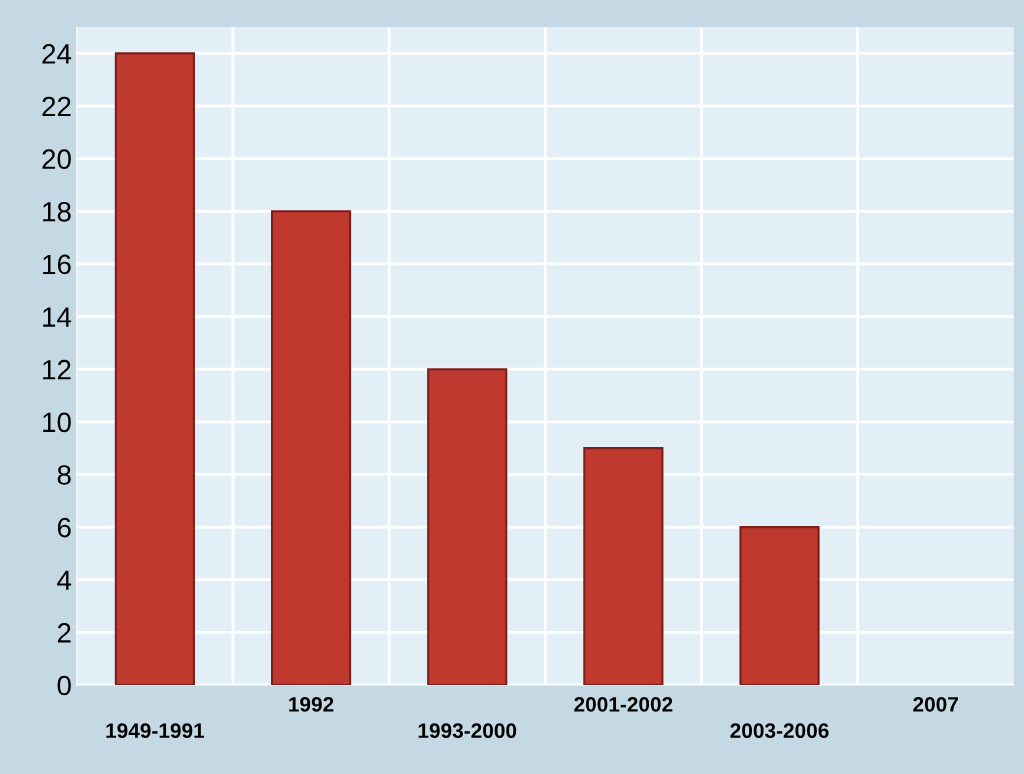 The height and width of the screenshot is (774, 1024). Describe the element at coordinates (57, 211) in the screenshot. I see `y-tick-label: 18` at that location.